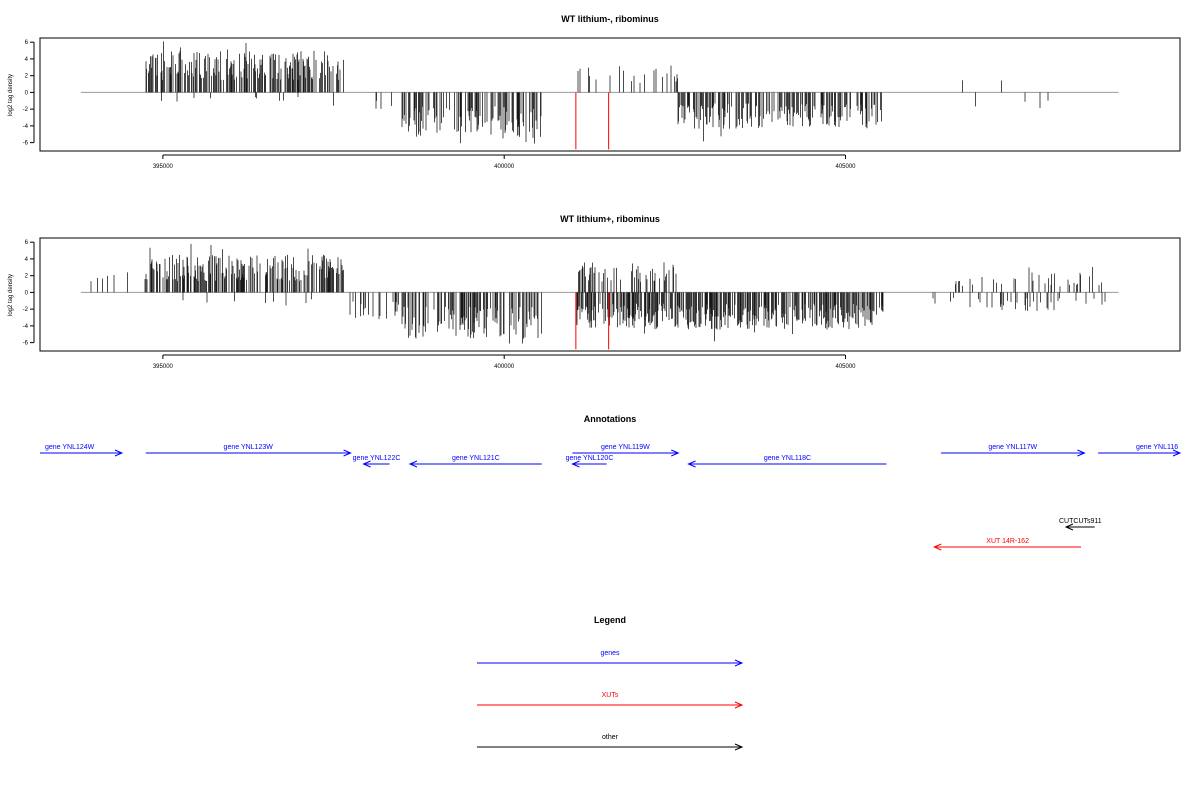 The width and height of the screenshot is (1200, 800). Describe the element at coordinates (377, 458) in the screenshot. I see `feature-label: gene YNL122C` at that location.